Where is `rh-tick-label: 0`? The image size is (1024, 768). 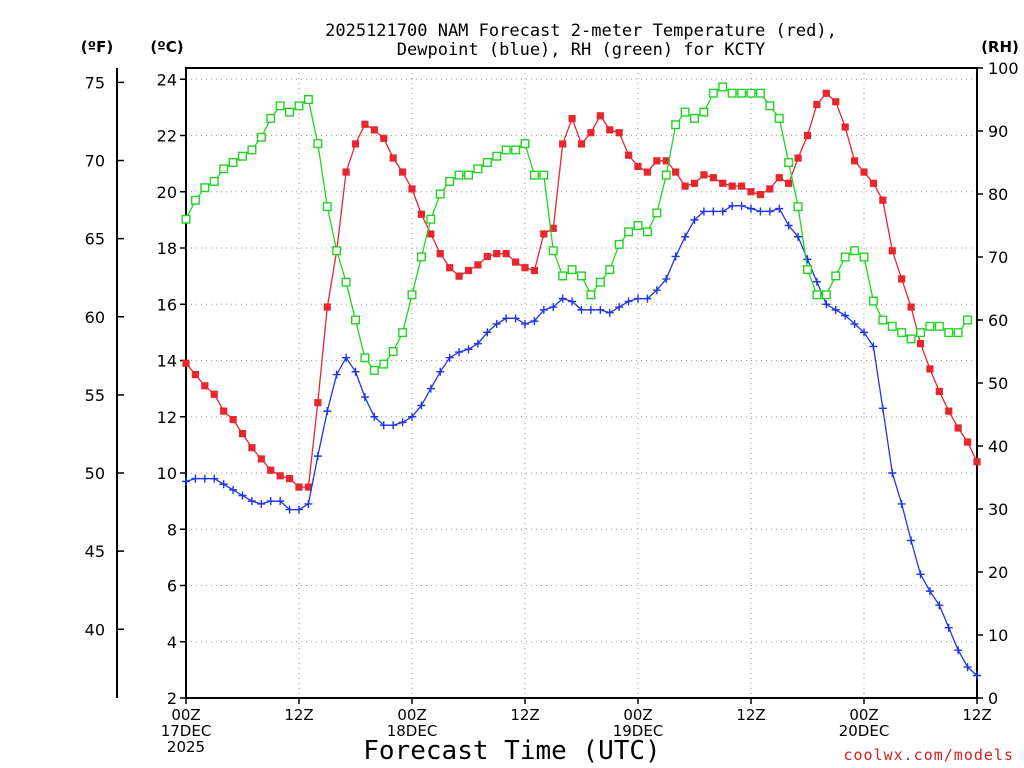
rh-tick-label: 0 is located at coordinates (993, 698).